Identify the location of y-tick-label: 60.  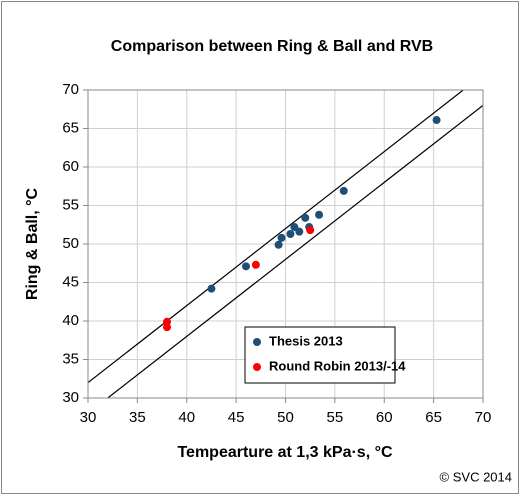
(70, 166).